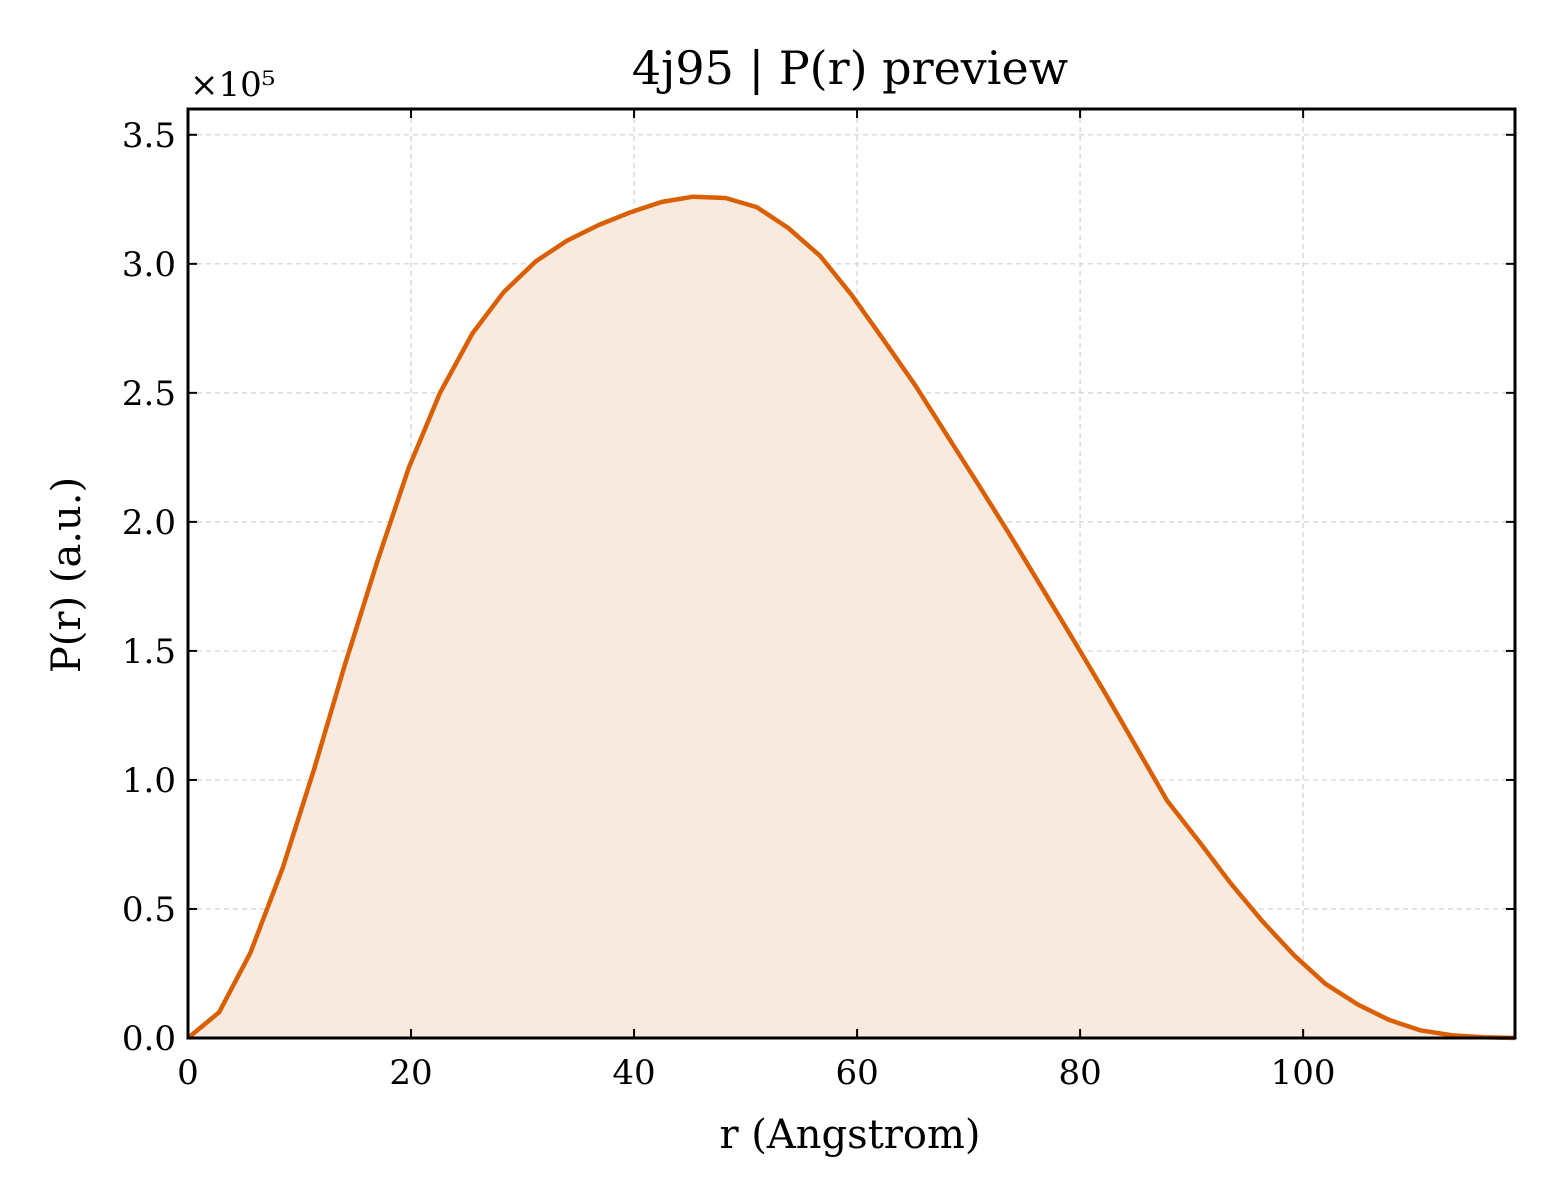  What do you see at coordinates (410, 1073) in the screenshot?
I see `x-tick-label: 20` at bounding box center [410, 1073].